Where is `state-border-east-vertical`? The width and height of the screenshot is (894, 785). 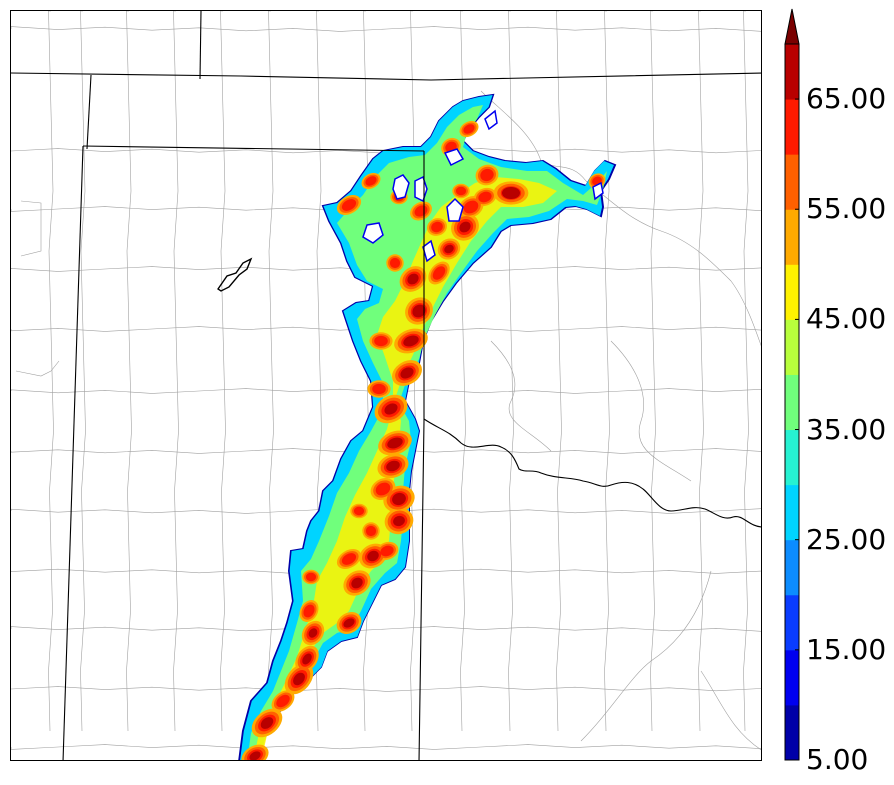
state-border-east-vertical is located at coordinates (421, 455).